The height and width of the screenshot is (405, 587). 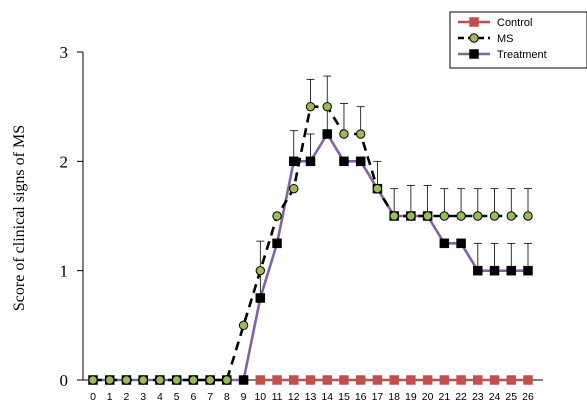 I want to click on x-tick-label: 19, so click(x=411, y=397).